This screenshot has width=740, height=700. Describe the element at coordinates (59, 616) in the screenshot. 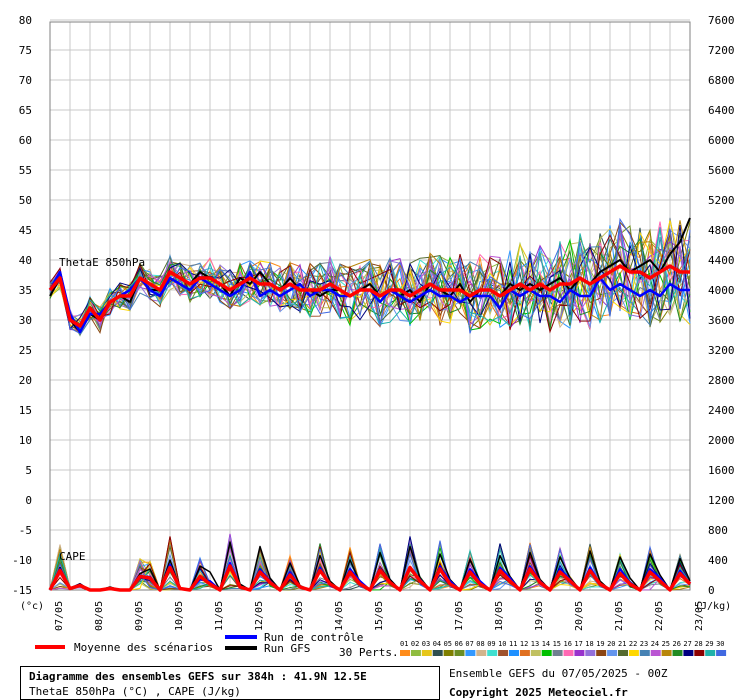

I see `x-tick-label: 07/05` at that location.